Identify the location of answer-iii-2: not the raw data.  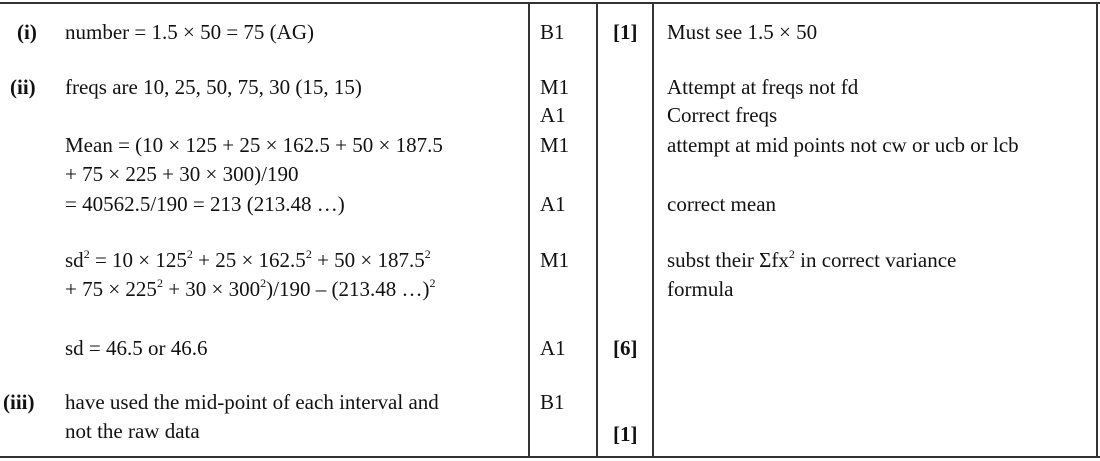
(132, 431).